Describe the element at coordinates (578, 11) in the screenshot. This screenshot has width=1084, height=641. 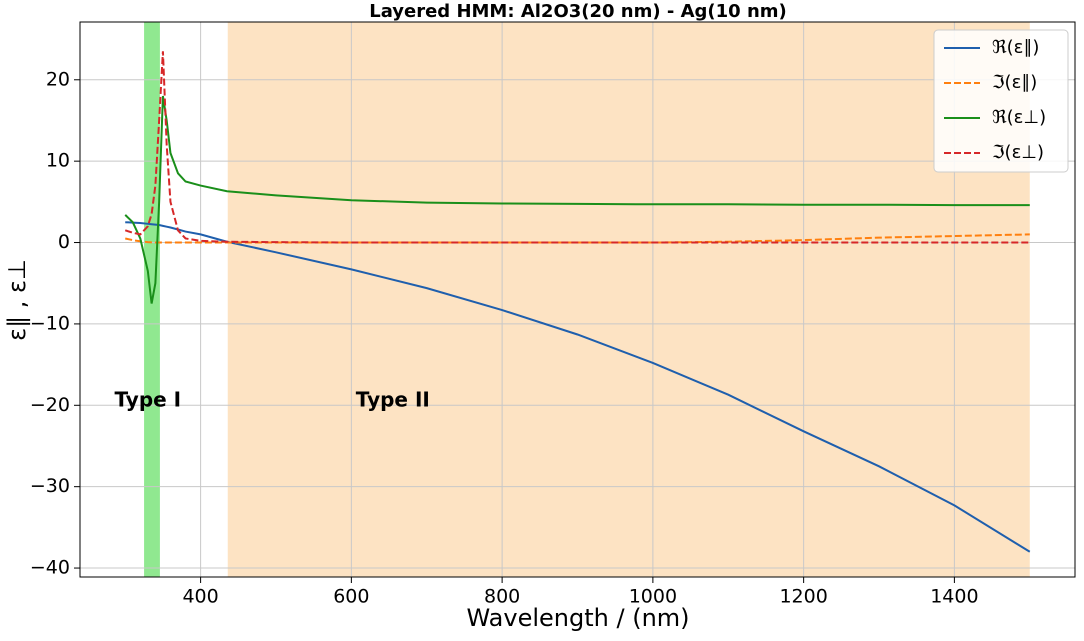
I see `chart-title: Layered HMM: Al2O3(20 nm) - Ag(10 nm)` at that location.